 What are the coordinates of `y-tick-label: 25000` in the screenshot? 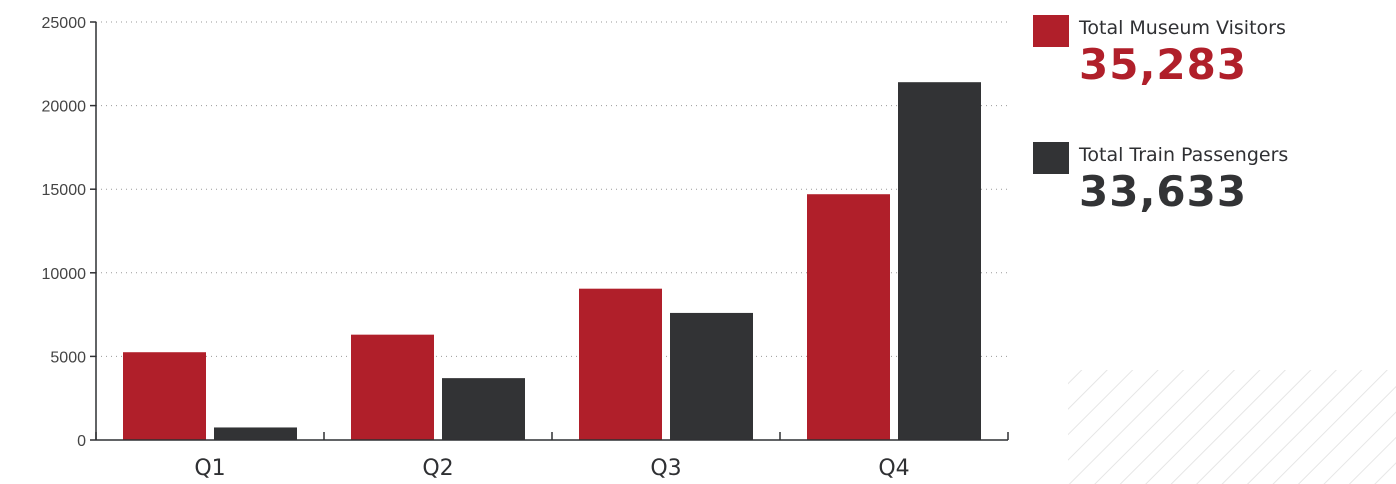 It's located at (64, 23).